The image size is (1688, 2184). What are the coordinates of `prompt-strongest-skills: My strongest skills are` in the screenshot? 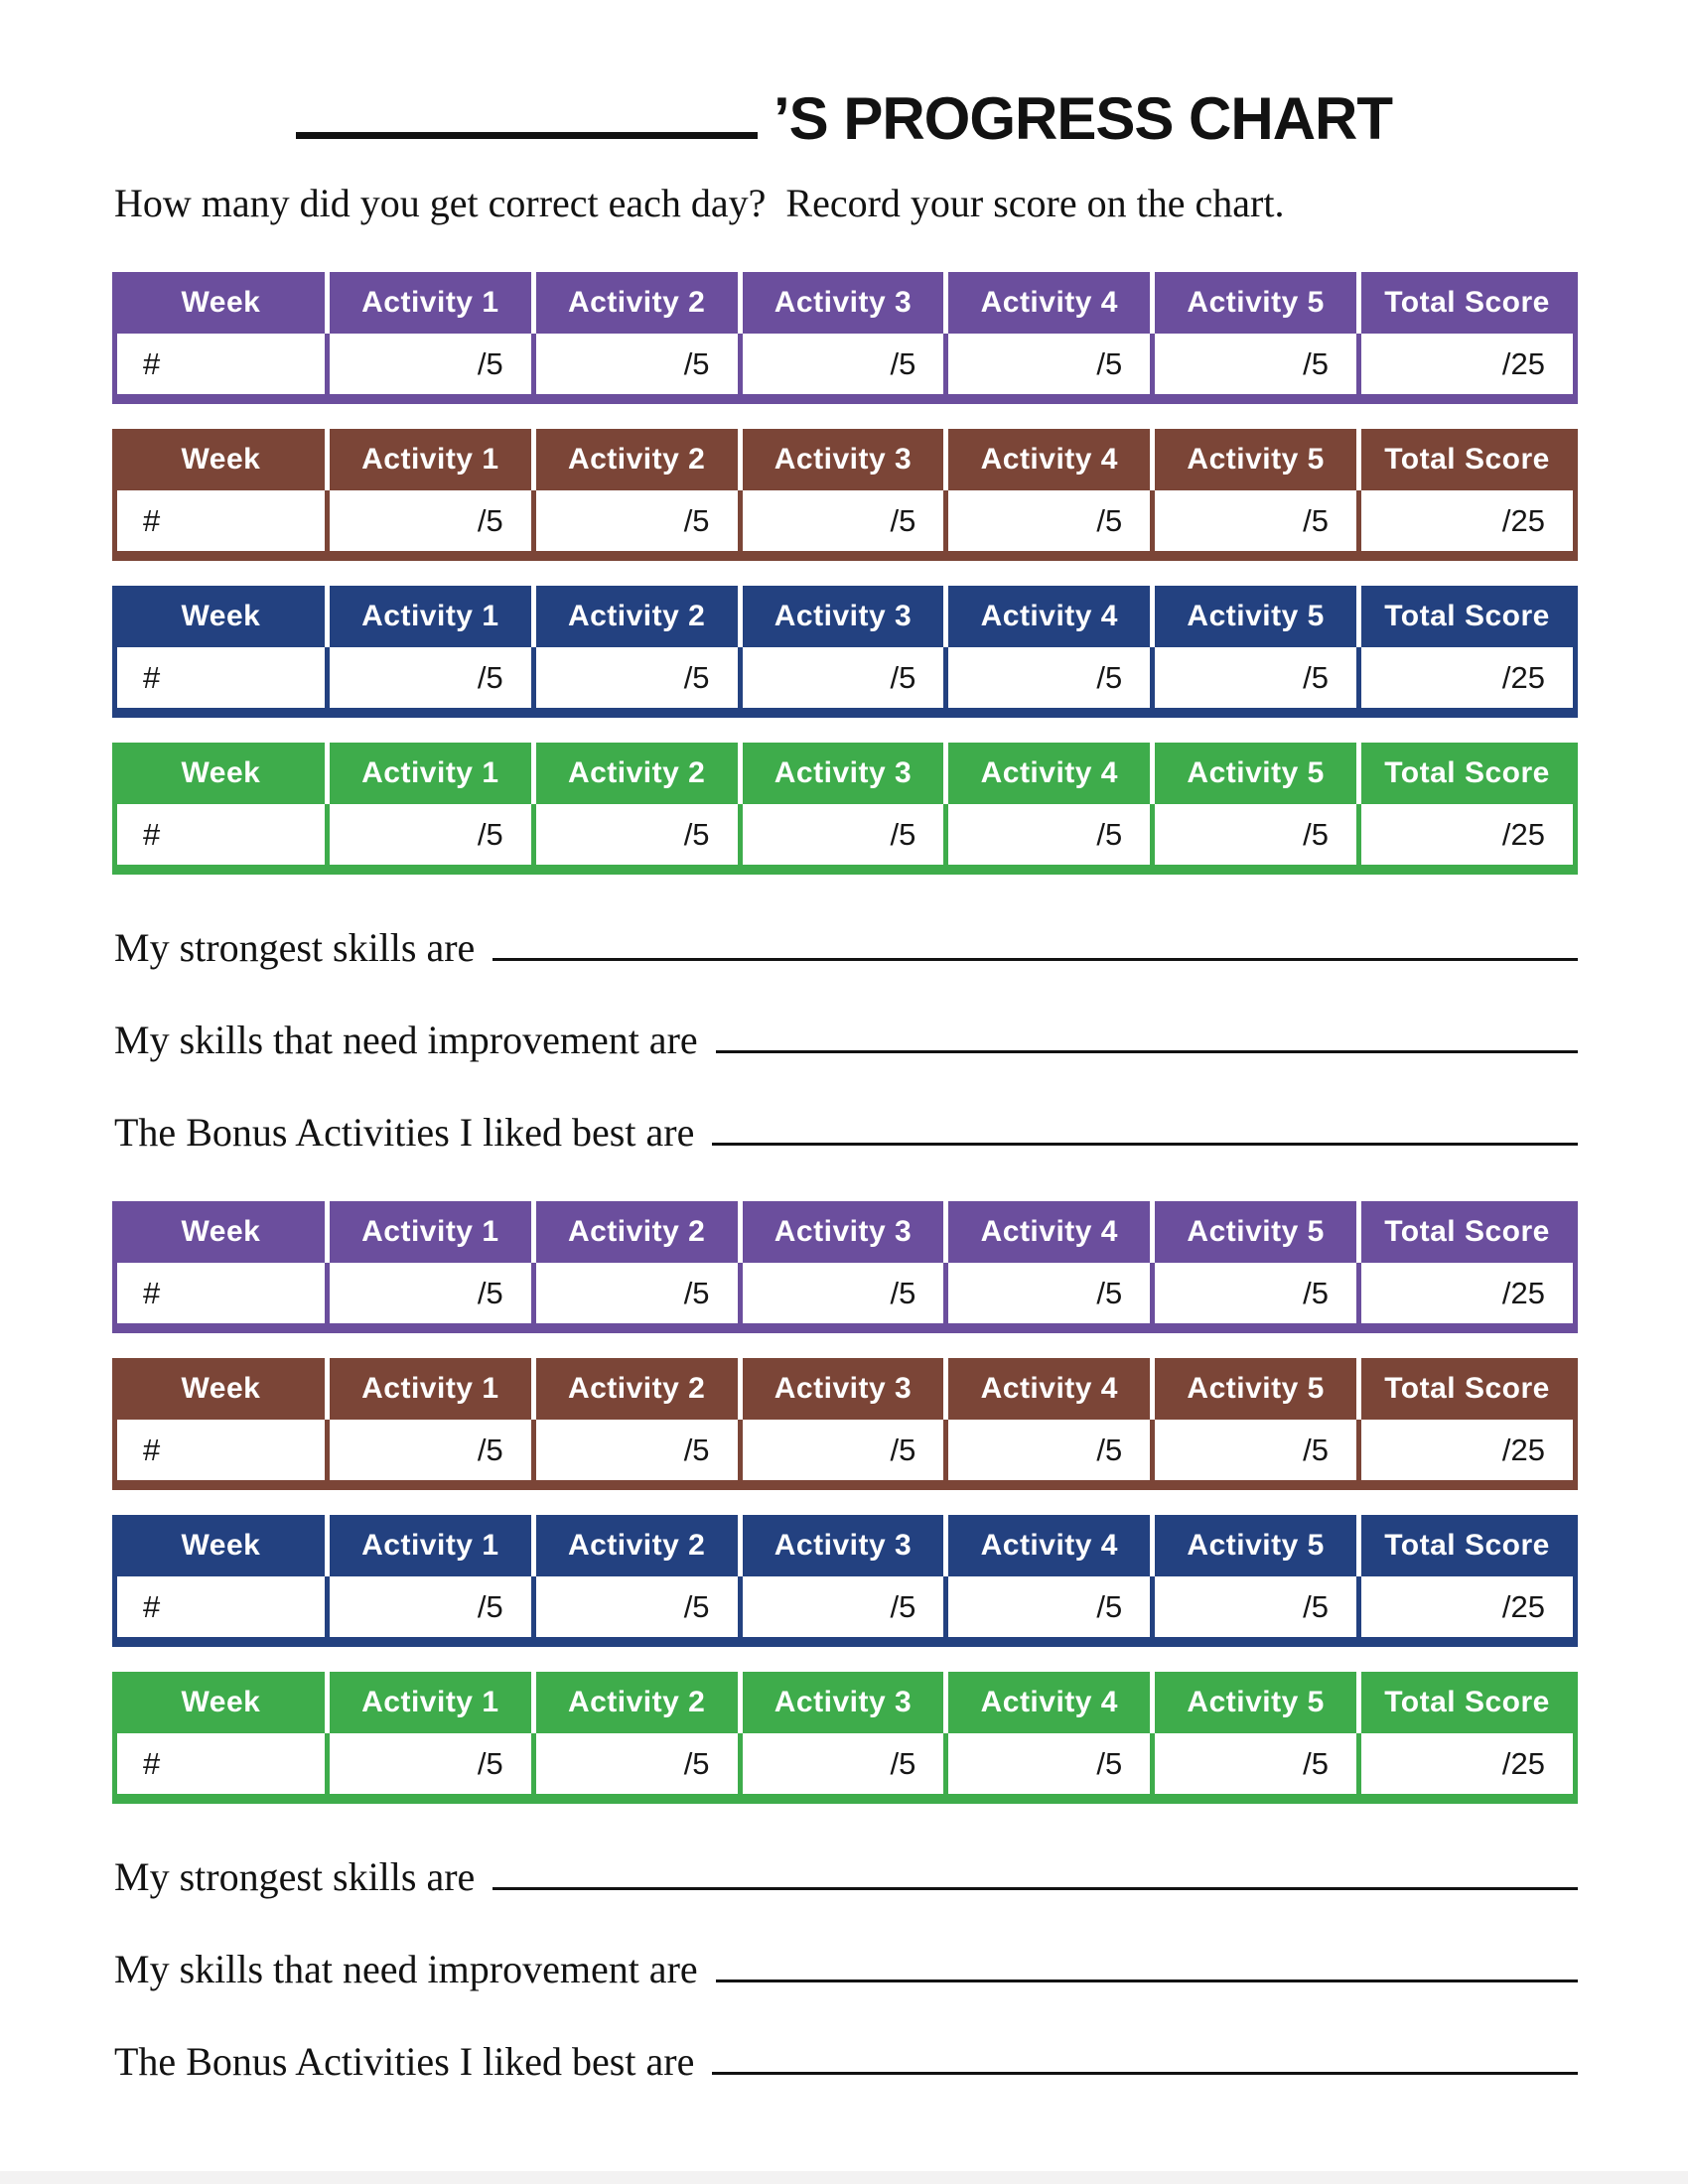 It's located at (846, 947).